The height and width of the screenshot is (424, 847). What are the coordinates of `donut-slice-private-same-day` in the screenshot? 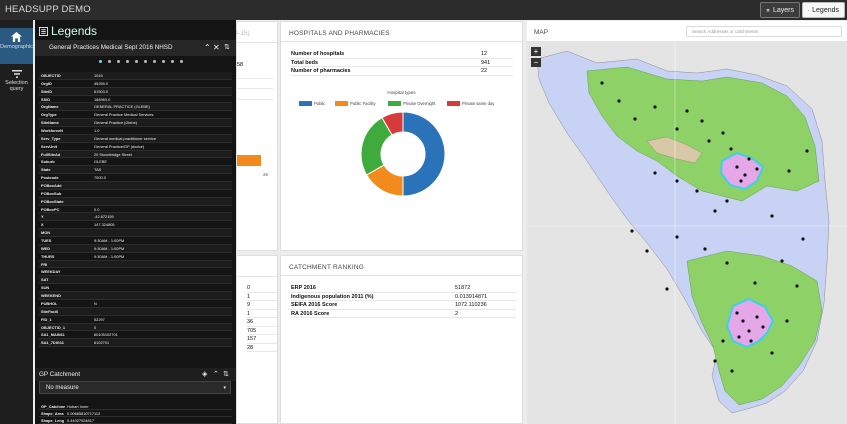 It's located at (392, 123).